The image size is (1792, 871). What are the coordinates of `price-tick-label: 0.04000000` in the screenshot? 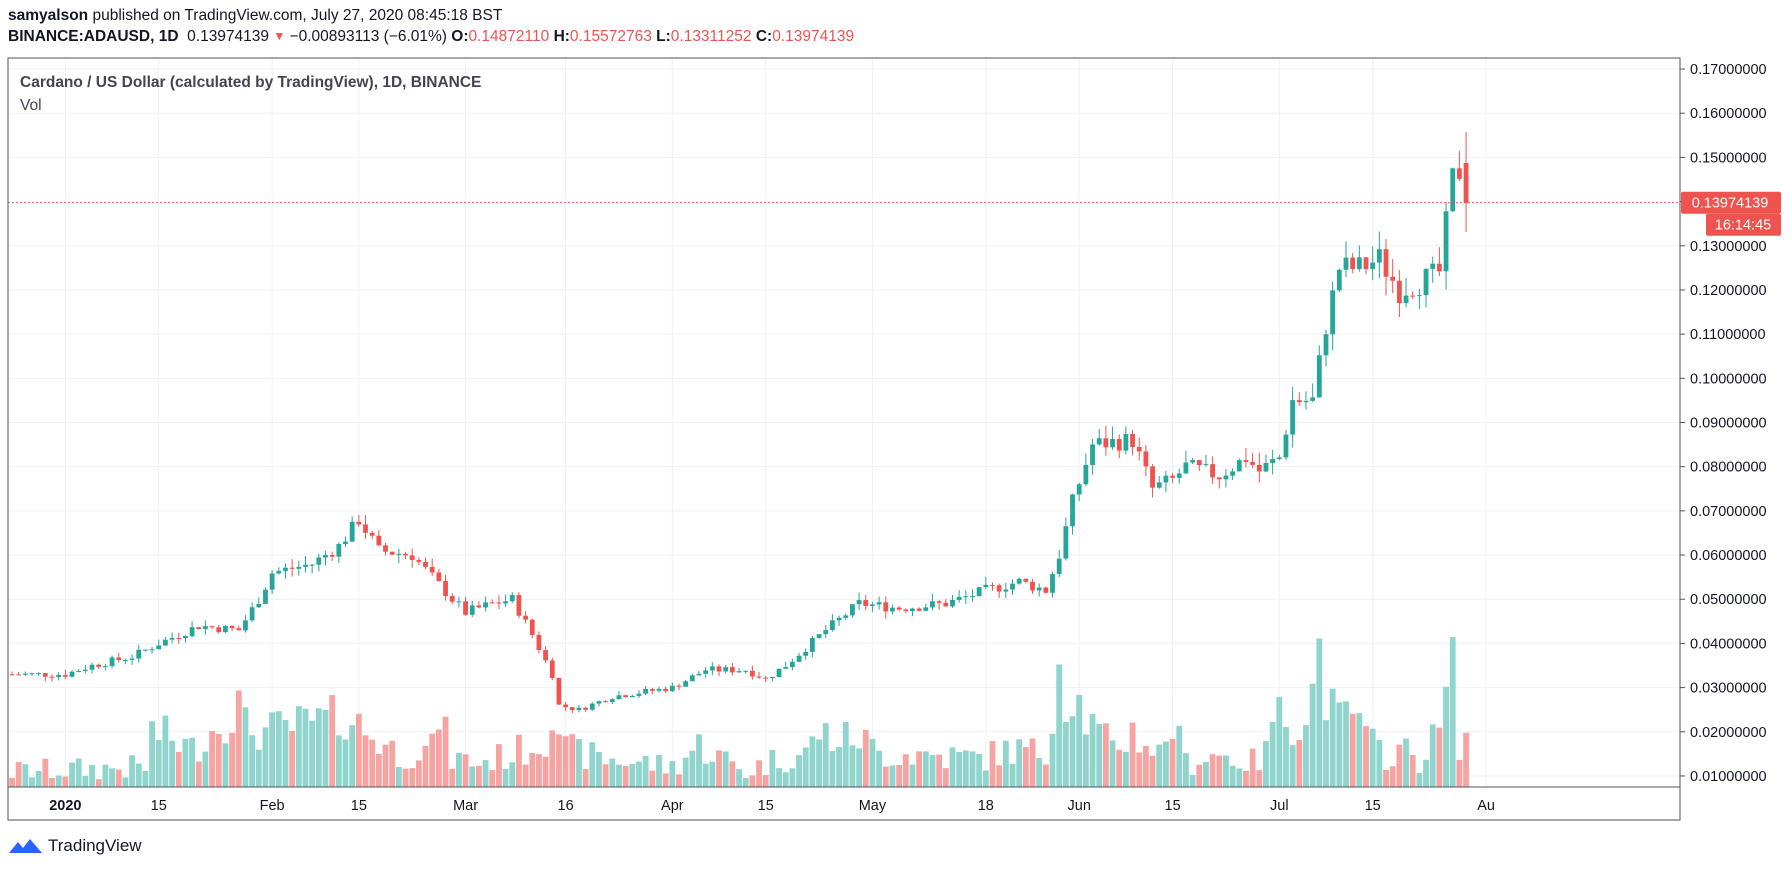 It's located at (1728, 644).